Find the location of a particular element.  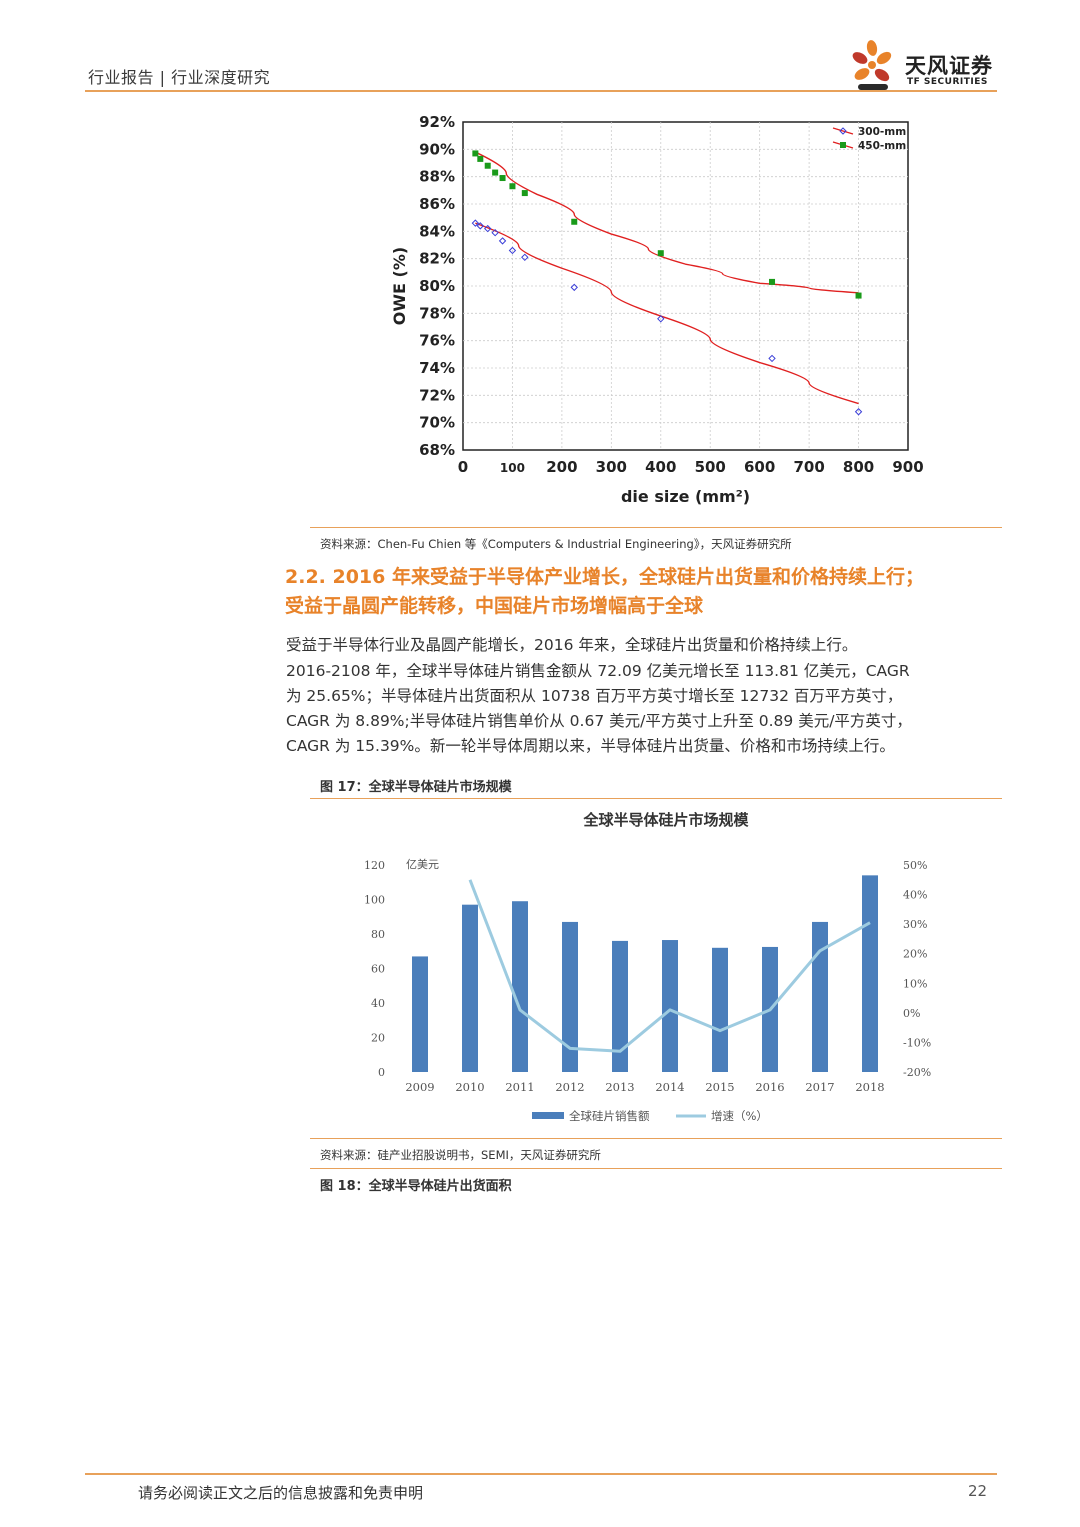

y-tick-label: 70% is located at coordinates (437, 423).